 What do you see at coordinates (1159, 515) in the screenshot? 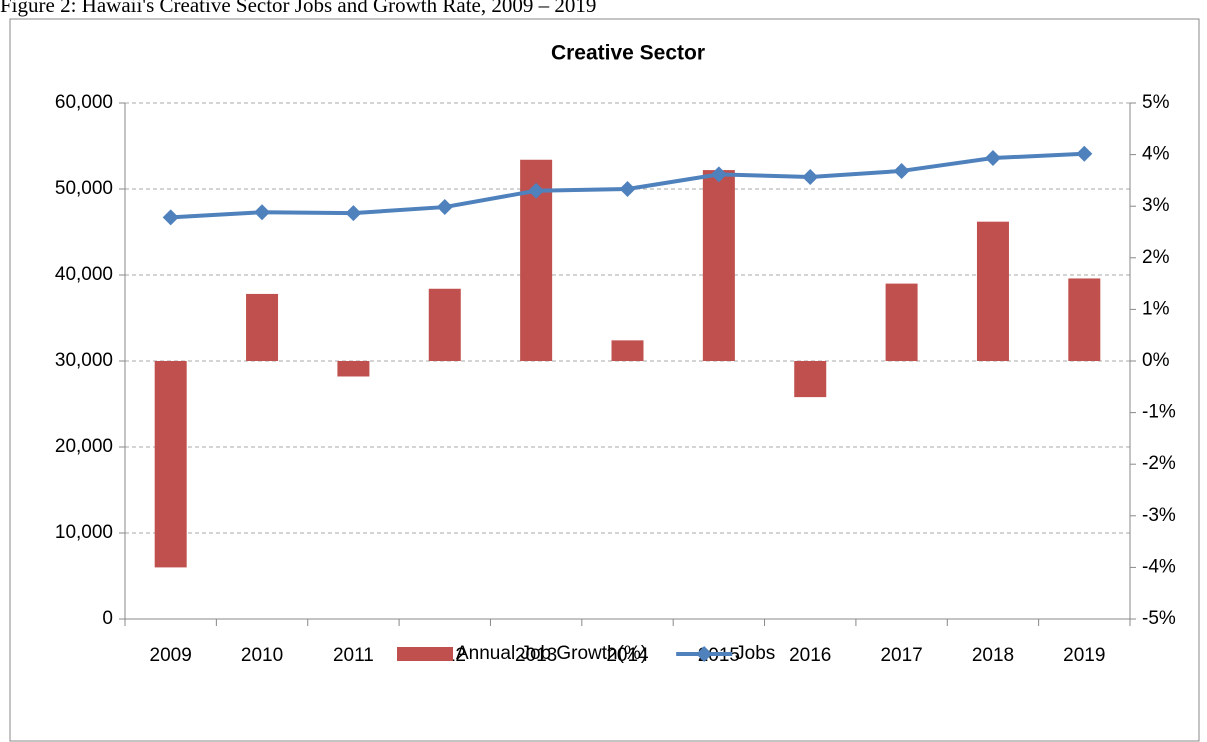
I see `y2-tick-label: -3%` at bounding box center [1159, 515].